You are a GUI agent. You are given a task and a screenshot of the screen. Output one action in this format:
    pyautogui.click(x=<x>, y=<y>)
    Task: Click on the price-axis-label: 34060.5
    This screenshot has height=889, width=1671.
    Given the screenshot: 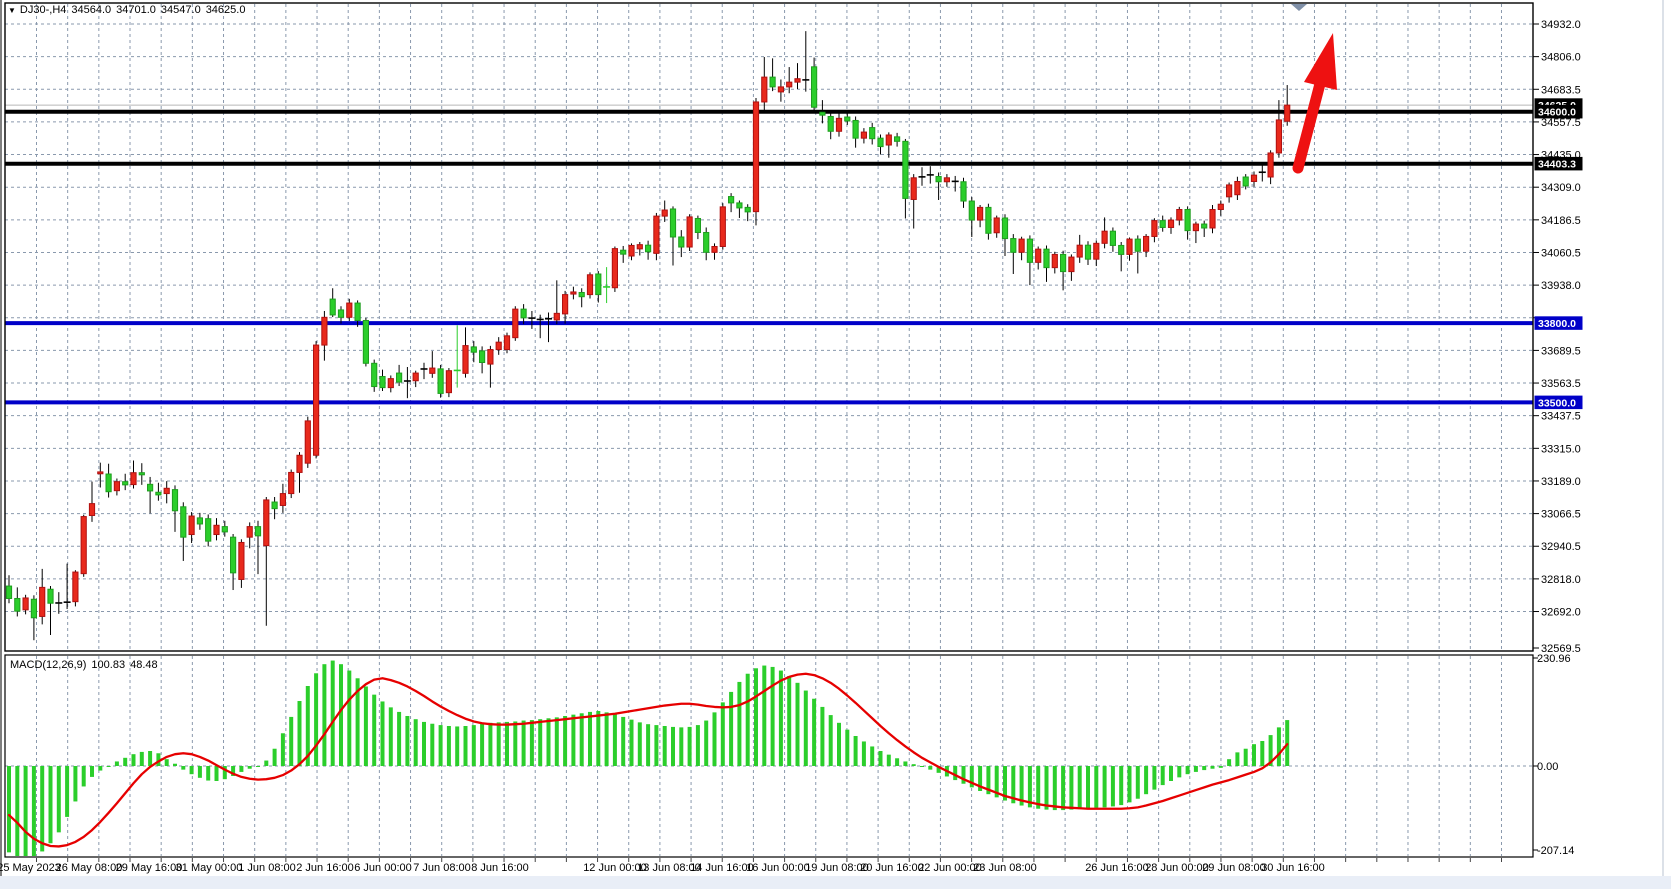 What is the action you would take?
    pyautogui.click(x=1561, y=253)
    